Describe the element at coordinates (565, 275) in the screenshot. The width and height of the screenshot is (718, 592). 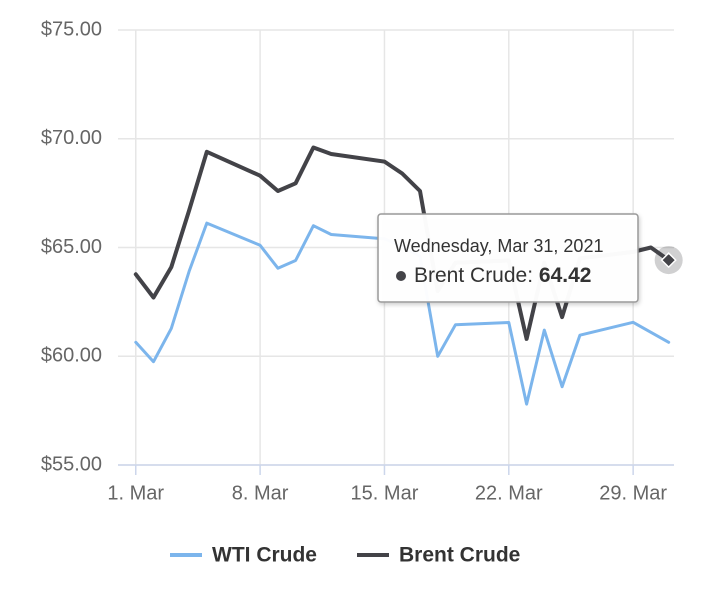
I see `tooltip-value: 64.42` at that location.